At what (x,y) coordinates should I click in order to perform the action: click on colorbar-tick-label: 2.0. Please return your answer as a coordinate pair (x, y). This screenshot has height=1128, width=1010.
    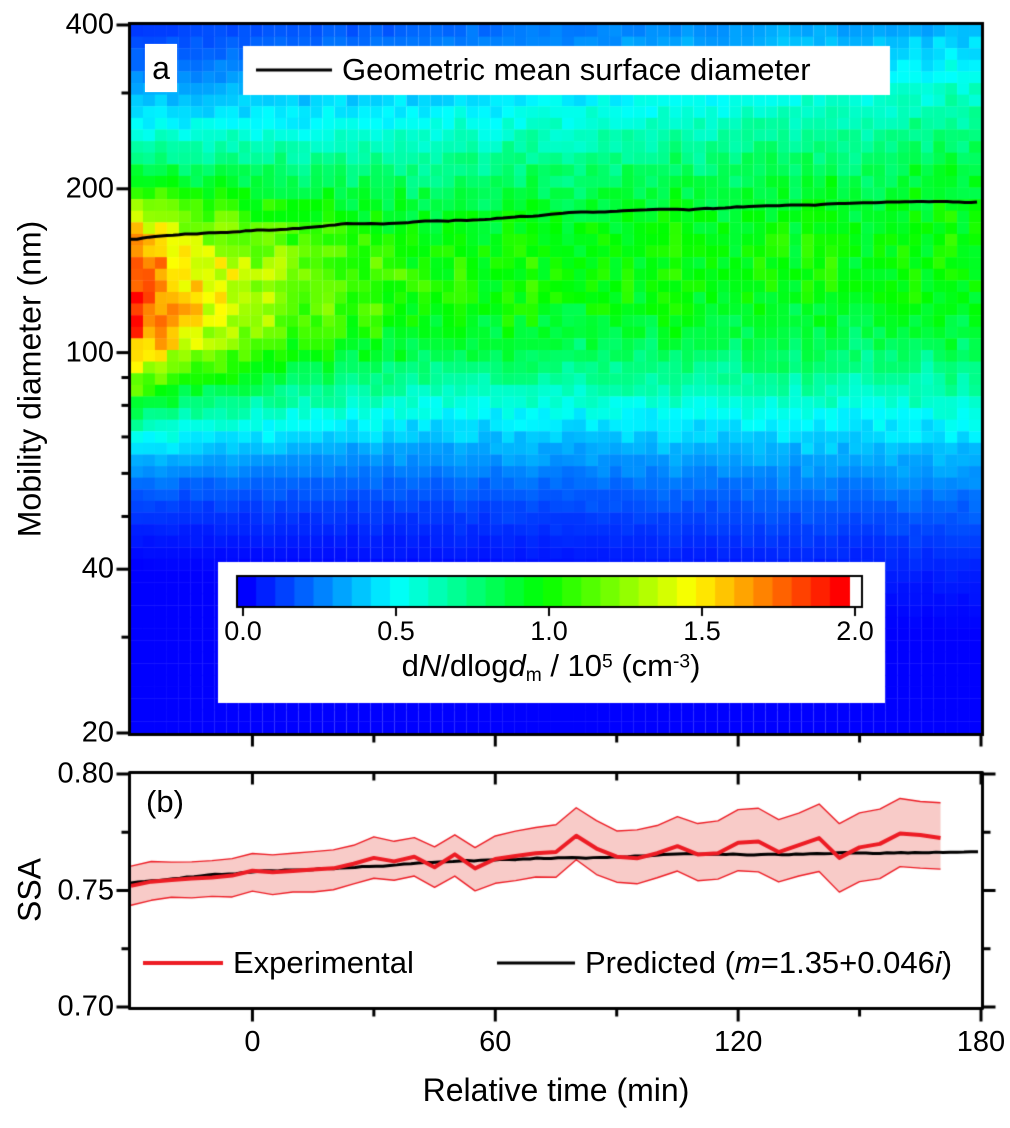
    Looking at the image, I should click on (855, 631).